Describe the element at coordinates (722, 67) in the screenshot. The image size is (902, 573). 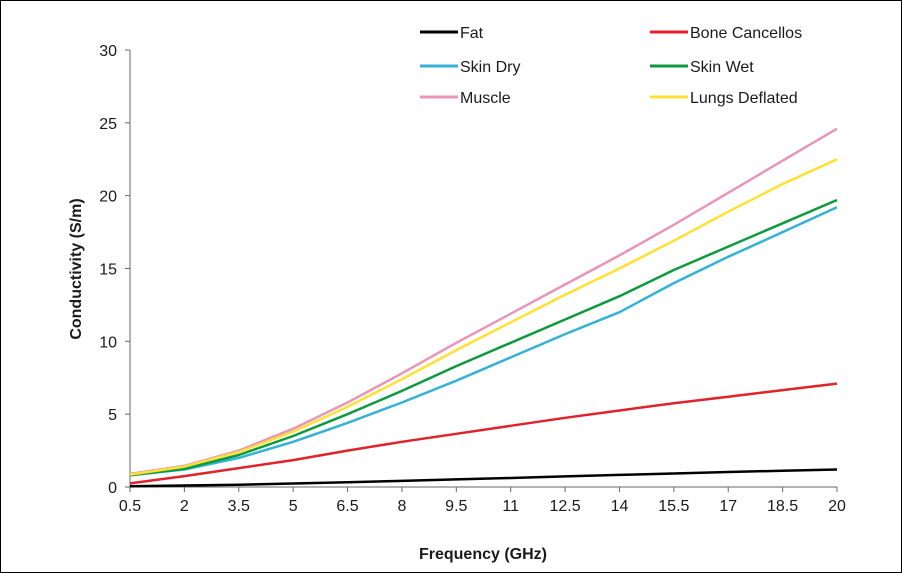
I see `legend-label-skin-wet: Skin Wet` at that location.